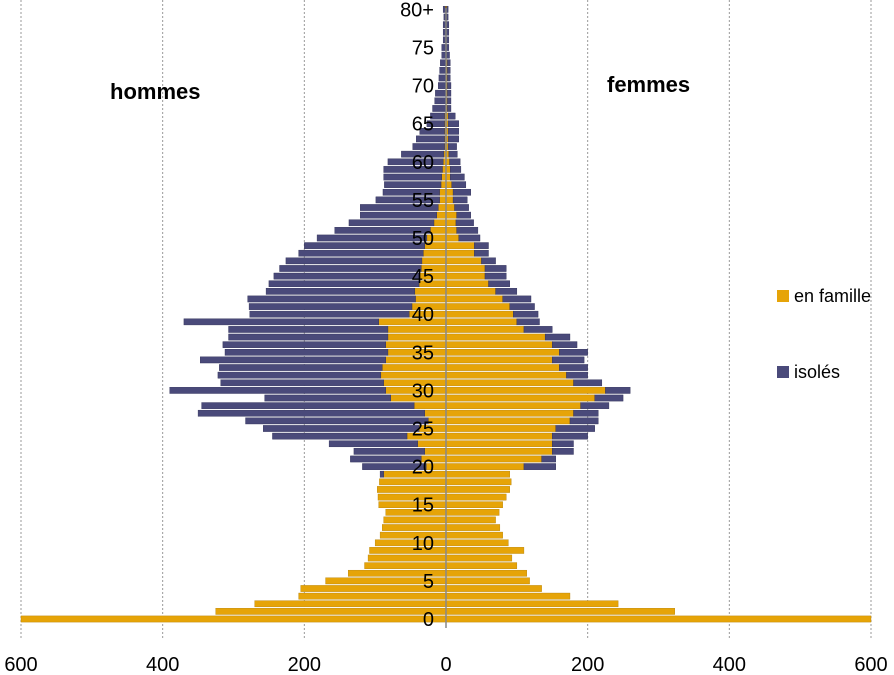 The height and width of the screenshot is (675, 894). I want to click on age-tick-label: 15, so click(423, 506).